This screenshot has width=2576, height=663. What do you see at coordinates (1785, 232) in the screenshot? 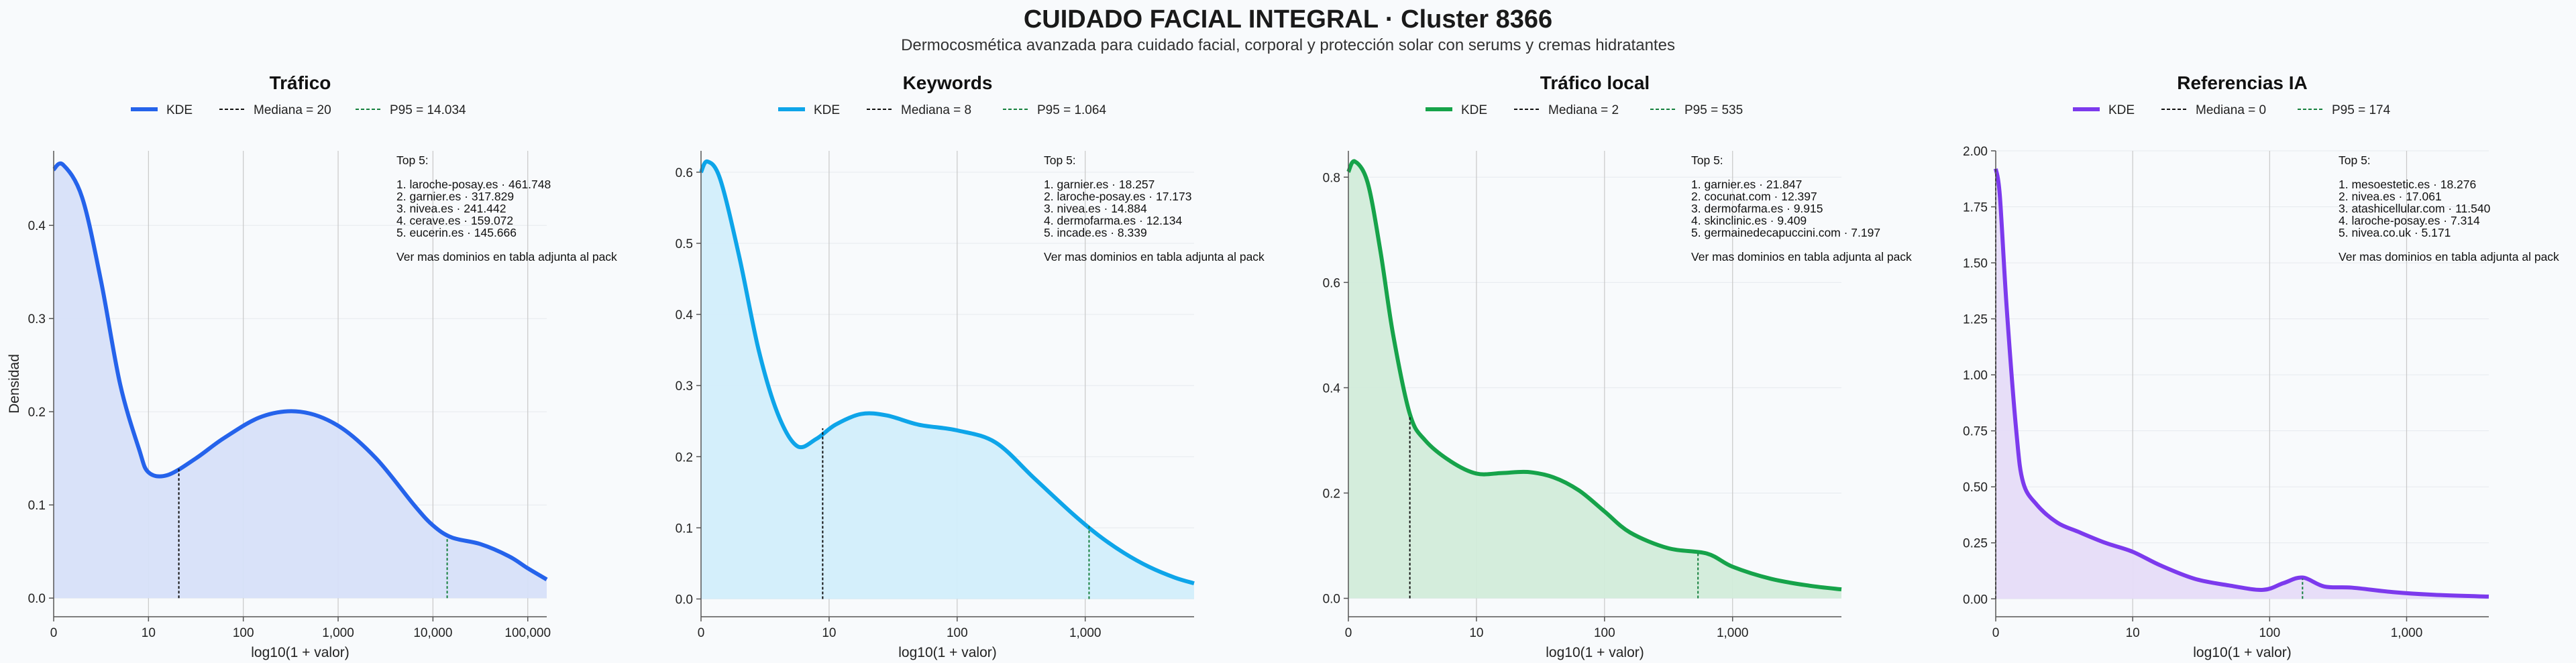
I see `top5-line: 5. germainedecapuccini.com · 7.197` at bounding box center [1785, 232].